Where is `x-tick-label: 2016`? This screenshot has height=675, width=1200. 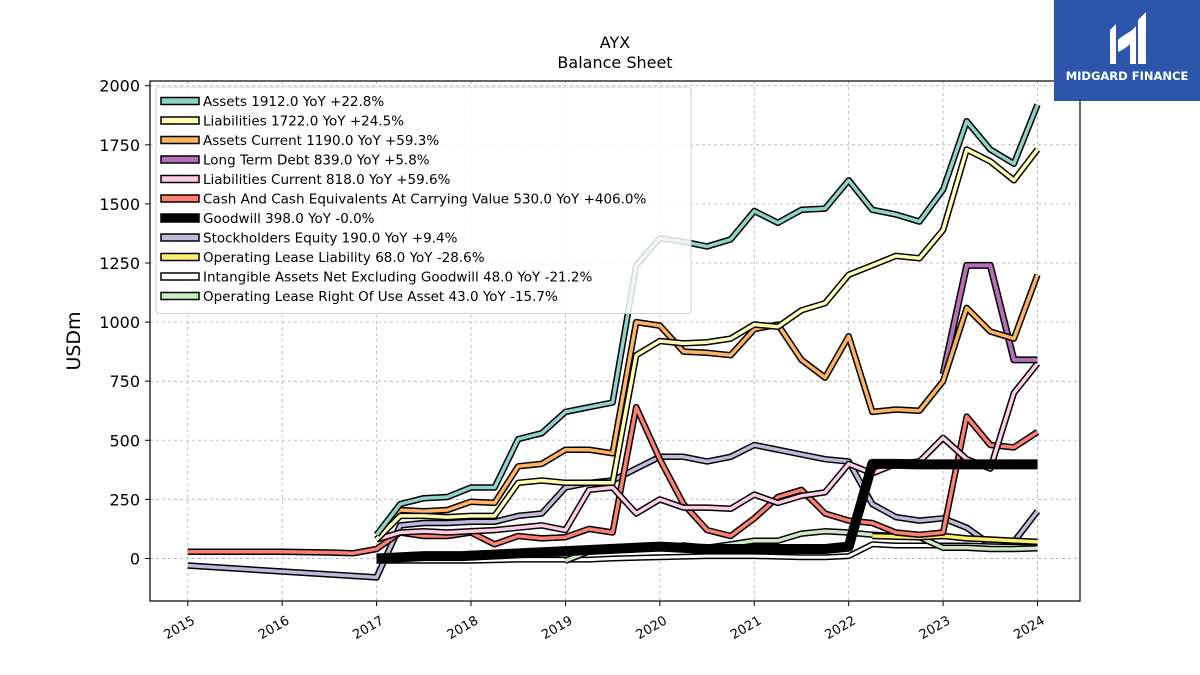 x-tick-label: 2016 is located at coordinates (274, 628).